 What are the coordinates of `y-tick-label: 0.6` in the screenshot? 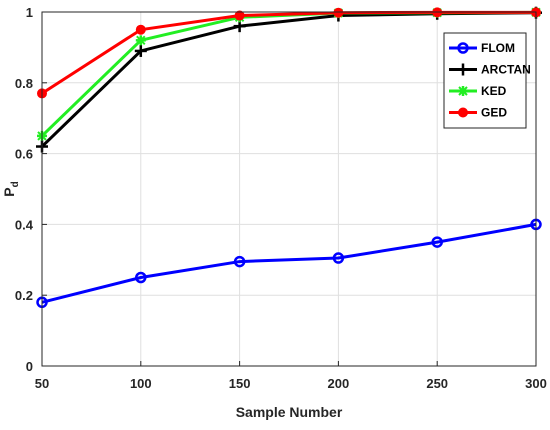 It's located at (24, 154).